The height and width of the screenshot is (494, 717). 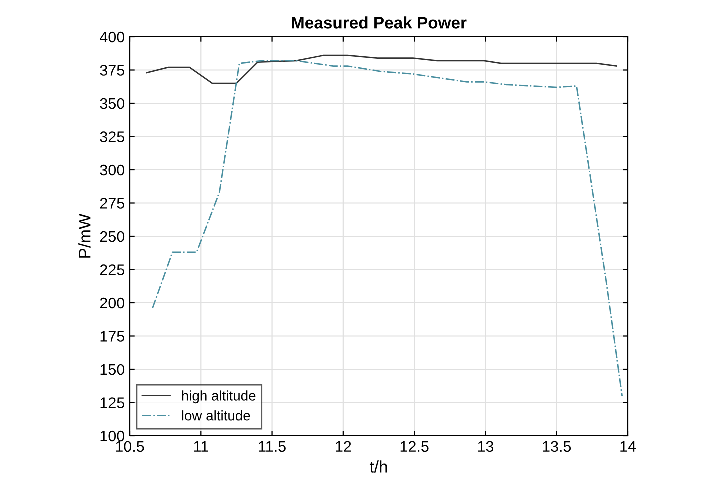 What do you see at coordinates (112, 70) in the screenshot?
I see `y-tick-label: 375` at bounding box center [112, 70].